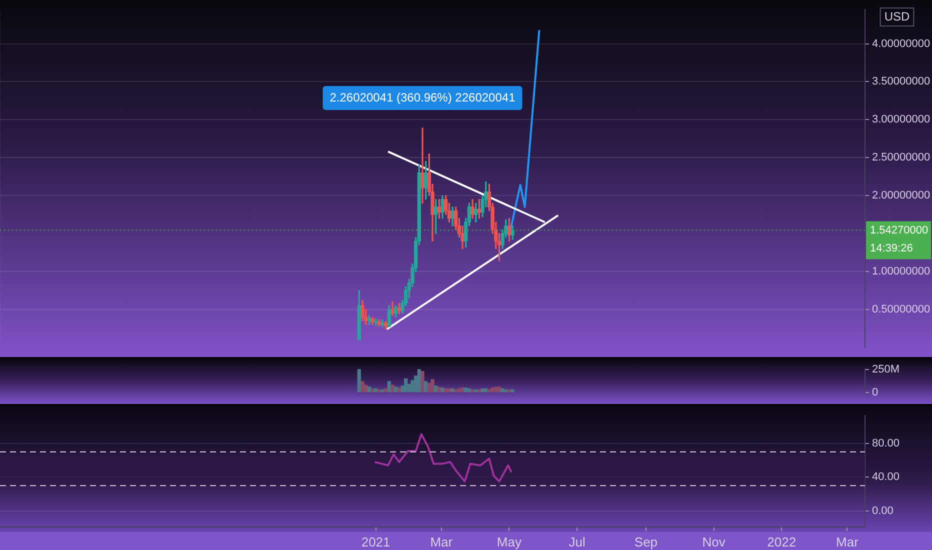 This screenshot has width=932, height=550. What do you see at coordinates (875, 392) in the screenshot?
I see `y-tick-label: 0` at bounding box center [875, 392].